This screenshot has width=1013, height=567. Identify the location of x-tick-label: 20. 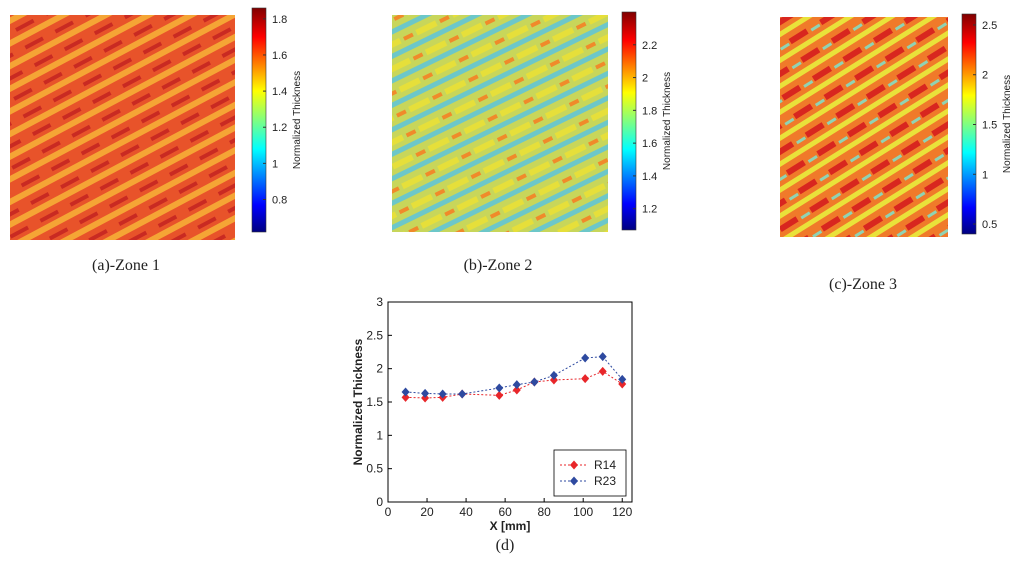
(427, 512).